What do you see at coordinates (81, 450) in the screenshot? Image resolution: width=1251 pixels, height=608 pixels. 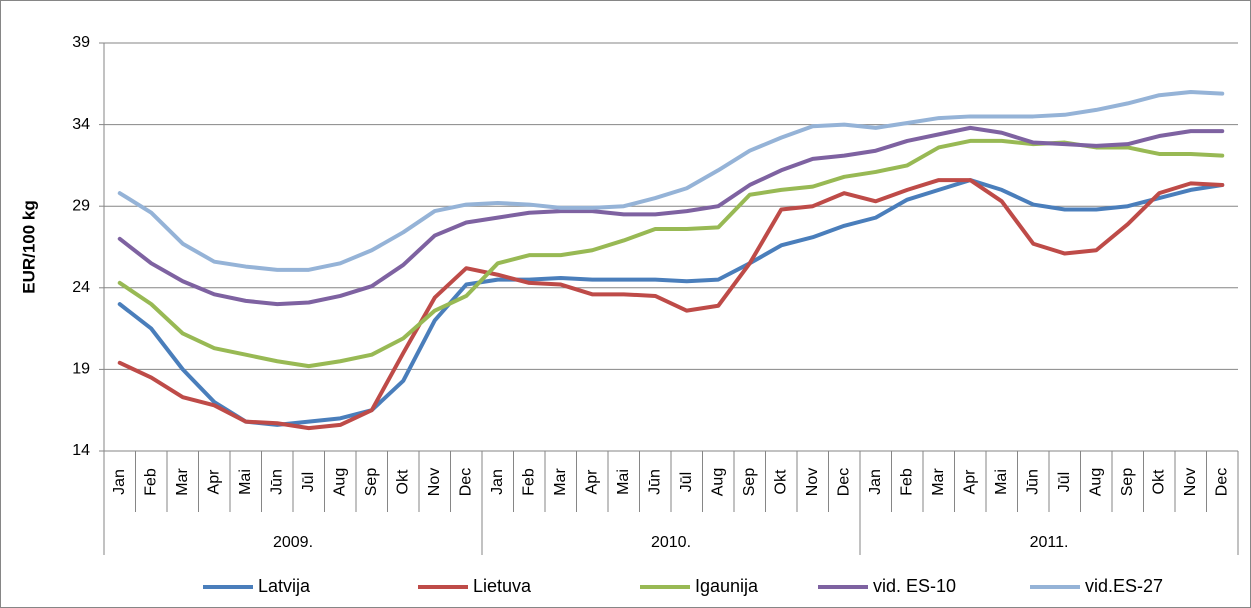 I see `y-tick-label: 14` at bounding box center [81, 450].